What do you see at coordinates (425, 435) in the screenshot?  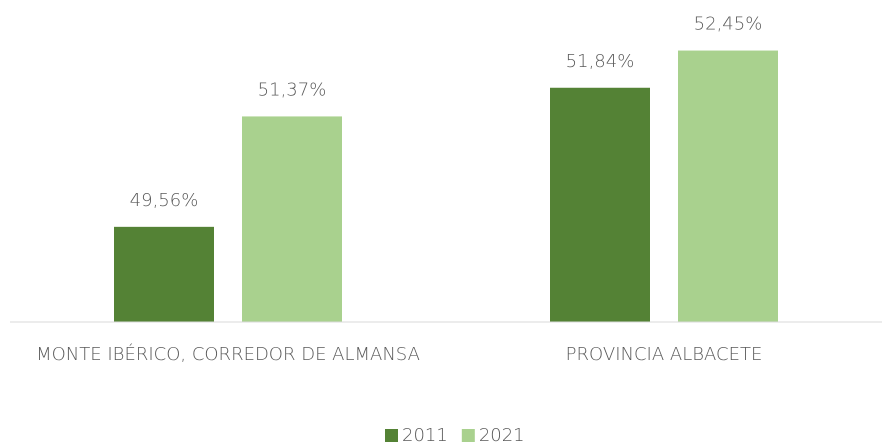 I see `legend-label: 2011` at bounding box center [425, 435].